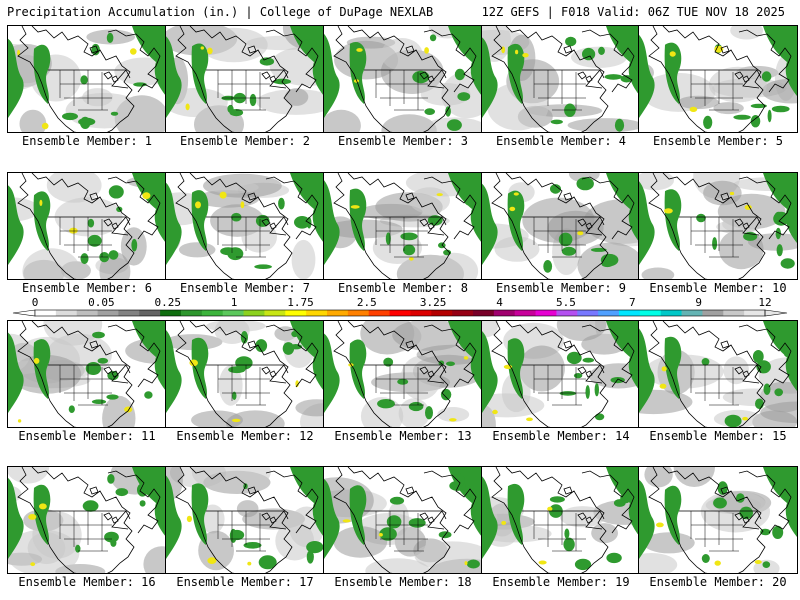 This screenshot has width=800, height=600. What do you see at coordinates (245, 141) in the screenshot?
I see `ensemble-member-label: Ensemble Member: 2` at bounding box center [245, 141].